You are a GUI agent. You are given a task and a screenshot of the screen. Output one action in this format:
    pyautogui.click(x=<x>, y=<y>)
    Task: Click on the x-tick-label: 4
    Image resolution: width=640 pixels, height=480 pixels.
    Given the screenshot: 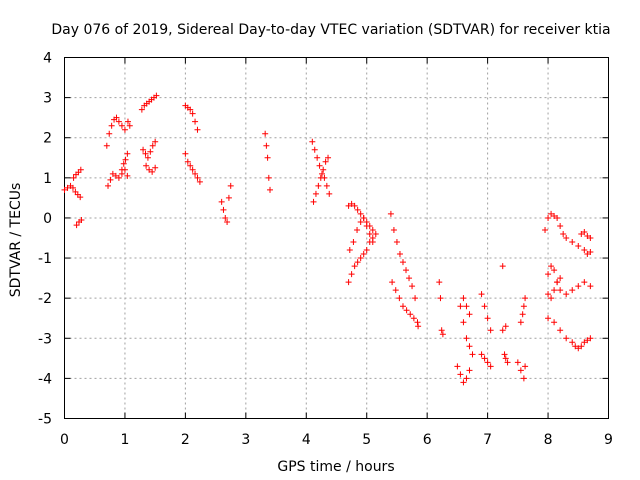 What is the action you would take?
    pyautogui.click(x=306, y=440)
    